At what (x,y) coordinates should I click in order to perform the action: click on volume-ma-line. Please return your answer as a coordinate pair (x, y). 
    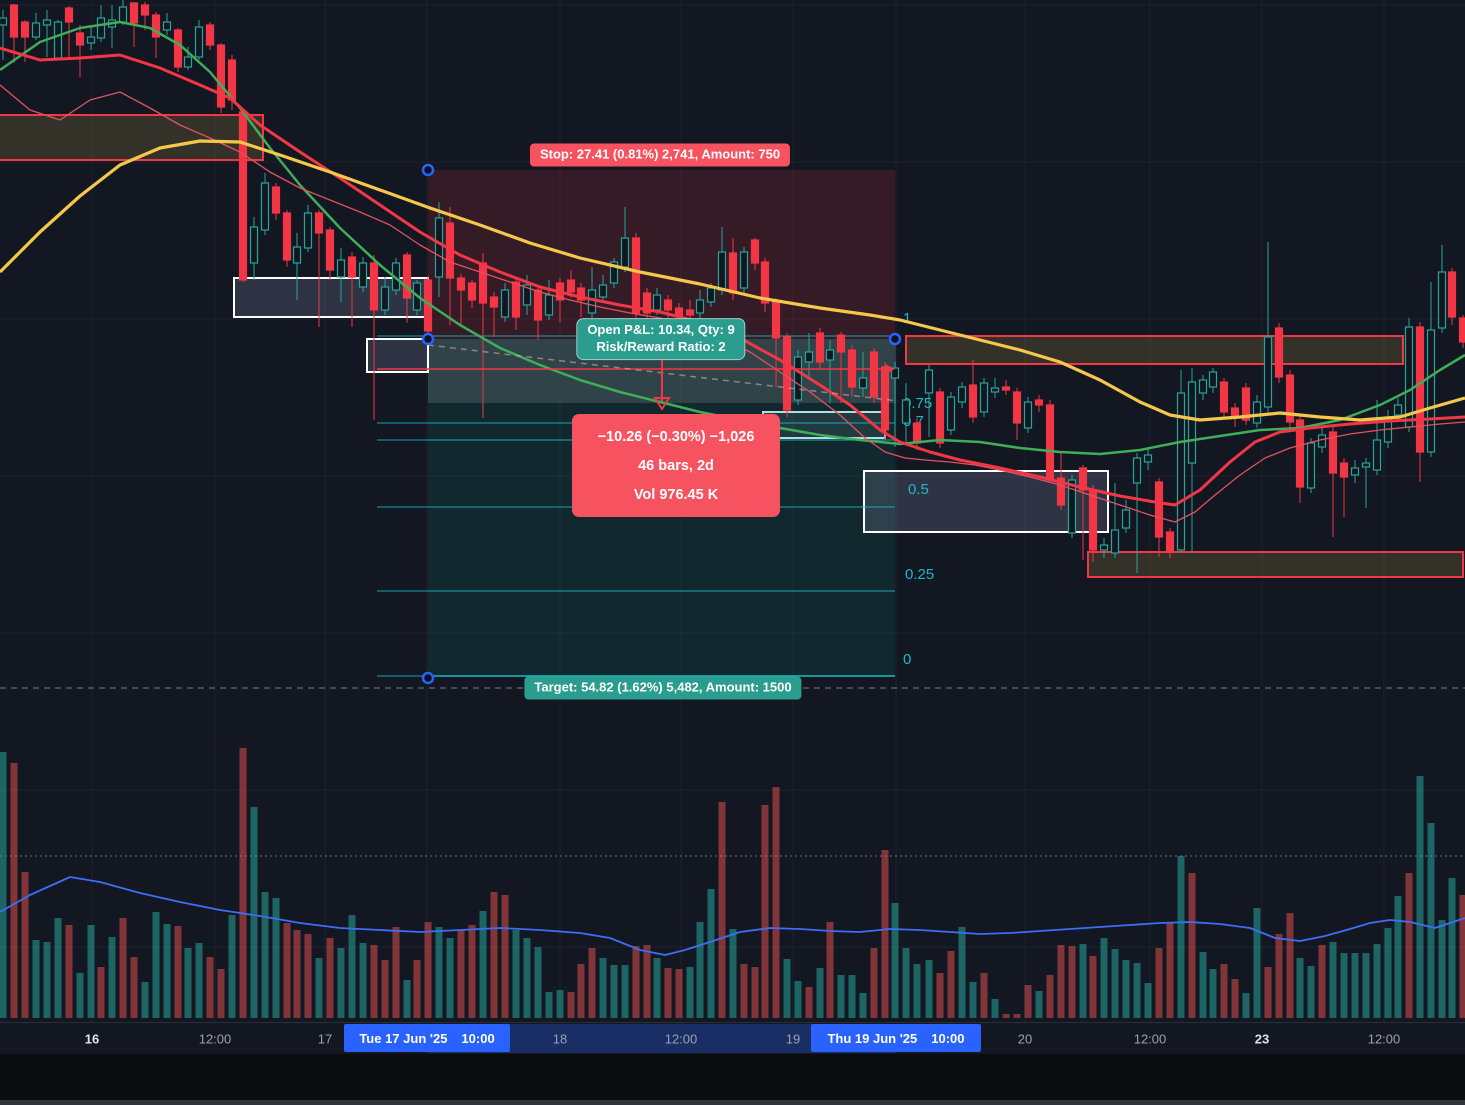
    Looking at the image, I should click on (732, 916).